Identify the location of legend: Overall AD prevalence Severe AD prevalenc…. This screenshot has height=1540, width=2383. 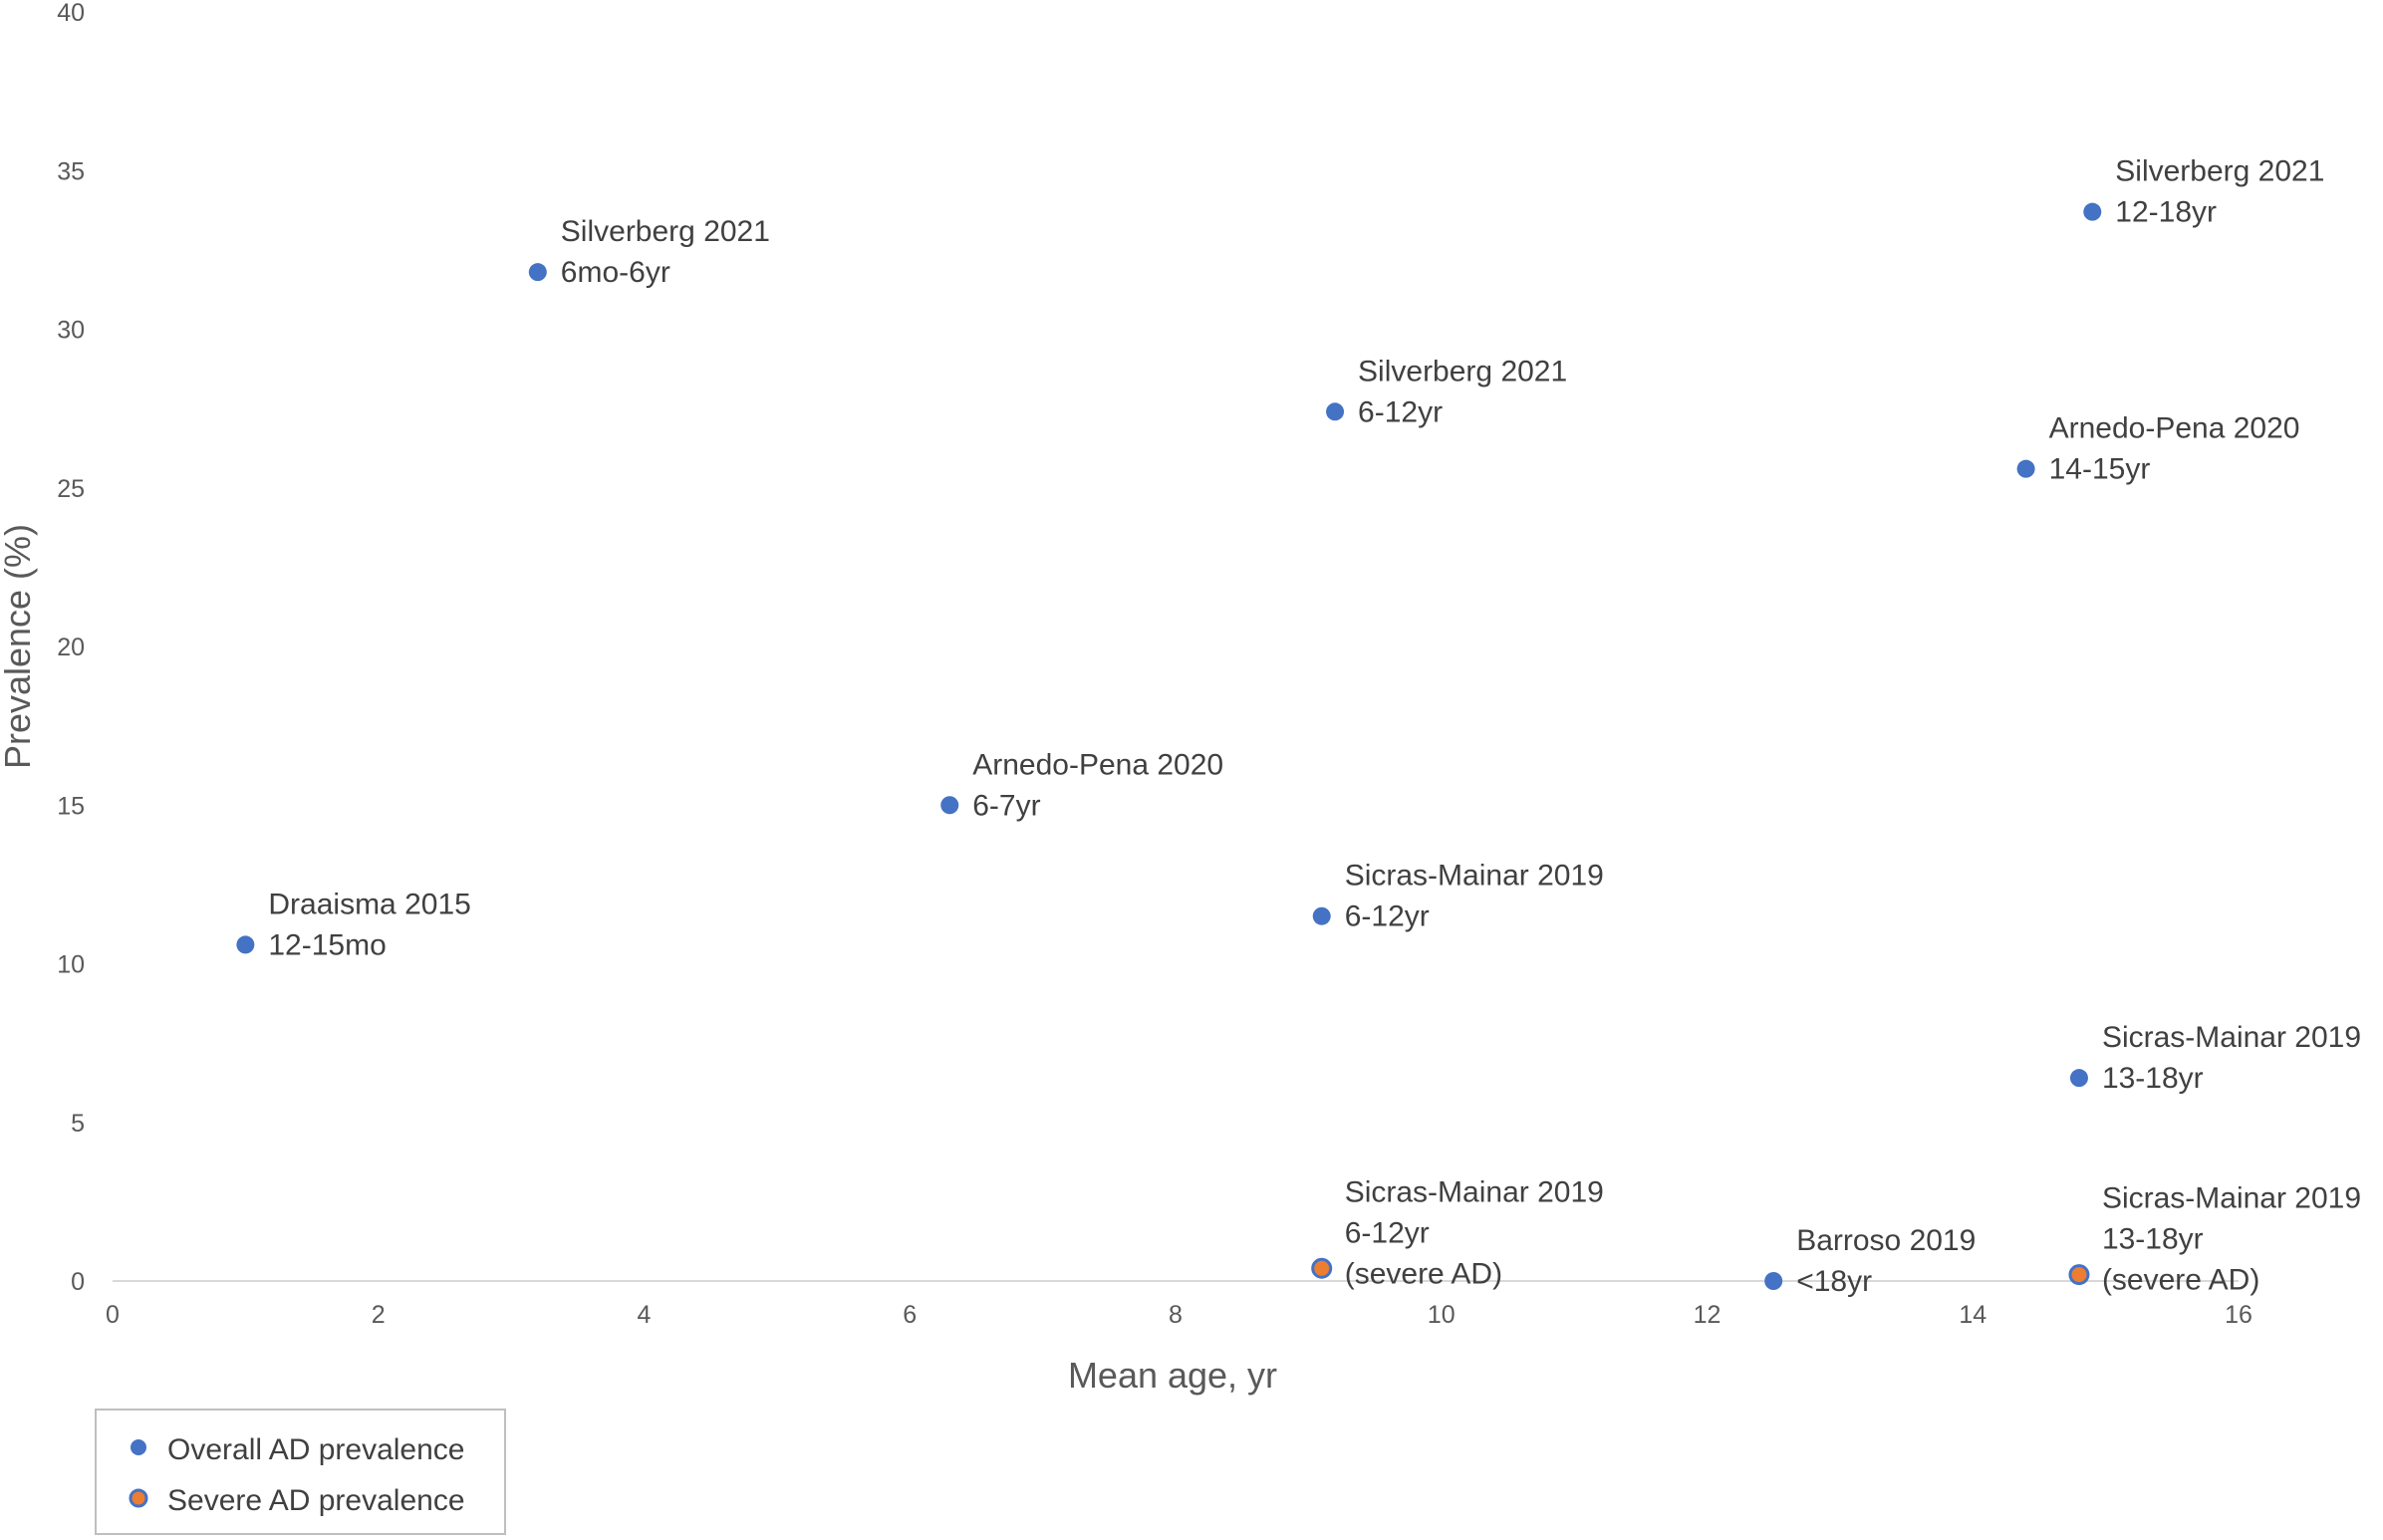
(300, 1472).